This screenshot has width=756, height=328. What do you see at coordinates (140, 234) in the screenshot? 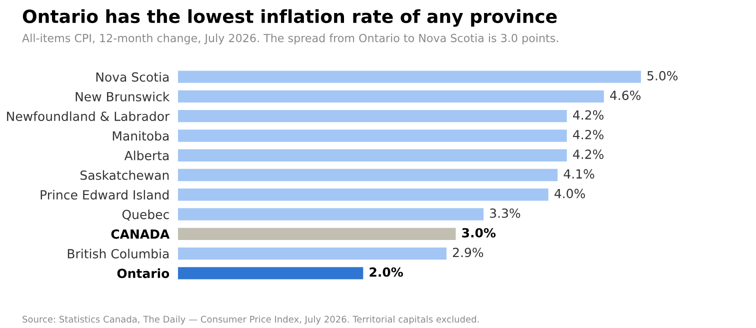
I see `y-tick-label: CANADA` at bounding box center [140, 234].